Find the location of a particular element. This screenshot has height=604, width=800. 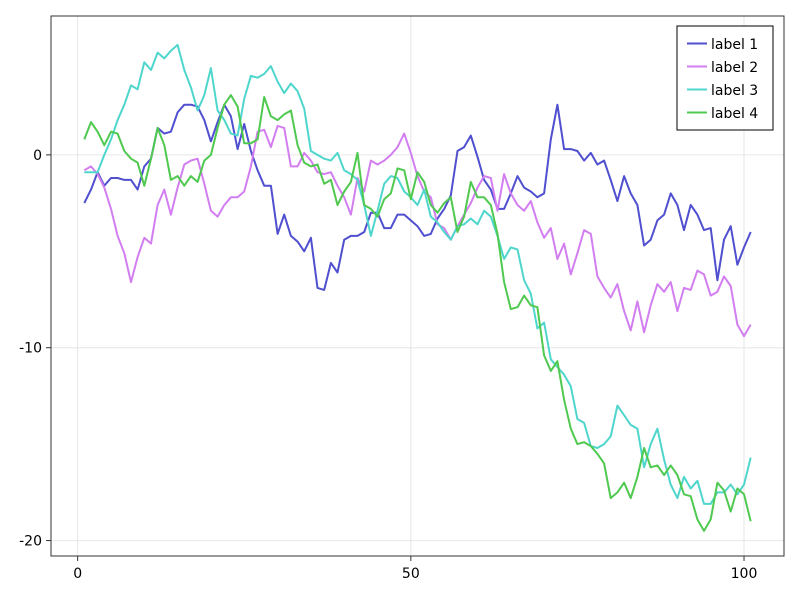

x-tick-label: 0 is located at coordinates (77, 574).